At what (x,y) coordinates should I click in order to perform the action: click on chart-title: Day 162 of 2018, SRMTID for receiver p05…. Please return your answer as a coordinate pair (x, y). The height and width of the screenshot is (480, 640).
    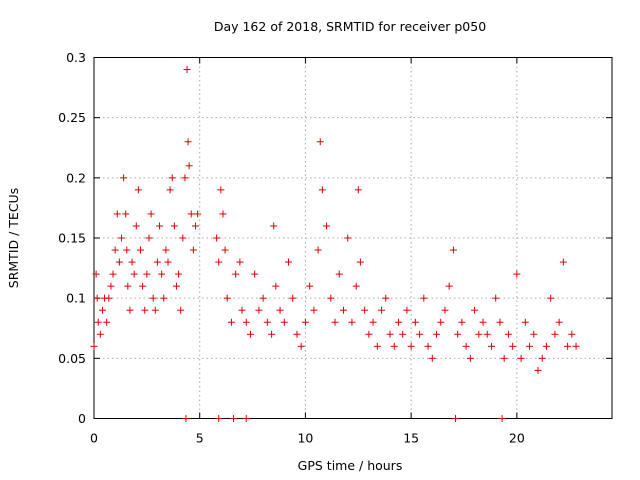
    Looking at the image, I should click on (350, 26).